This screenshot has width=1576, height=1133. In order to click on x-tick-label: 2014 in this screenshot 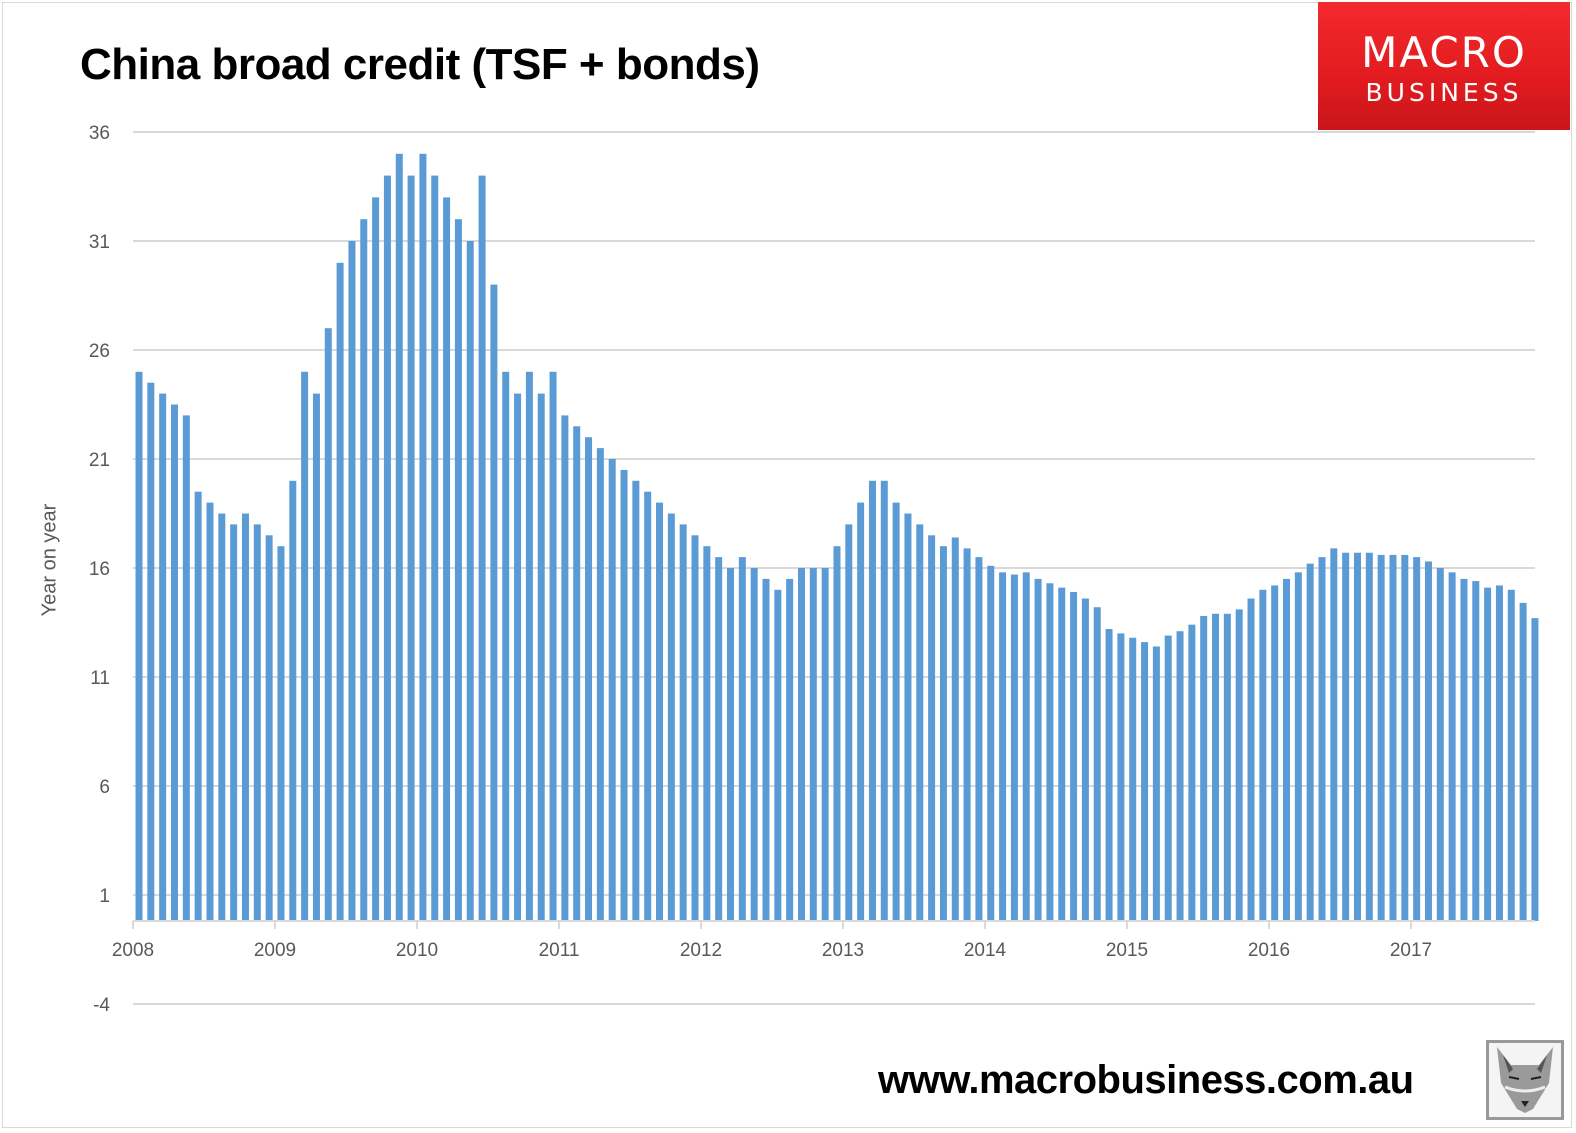, I will do `click(985, 950)`.